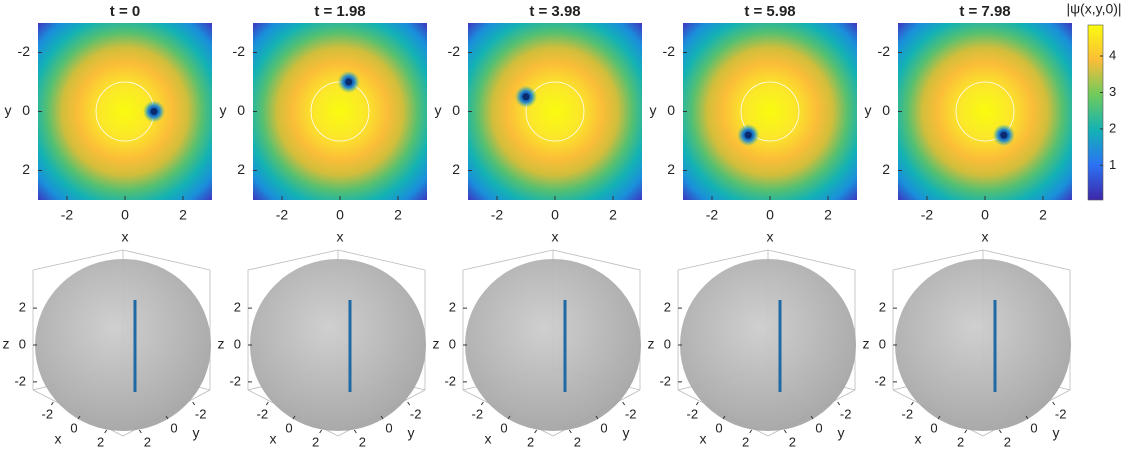 This screenshot has width=1134, height=455. I want to click on colorbar, so click(1095, 112).